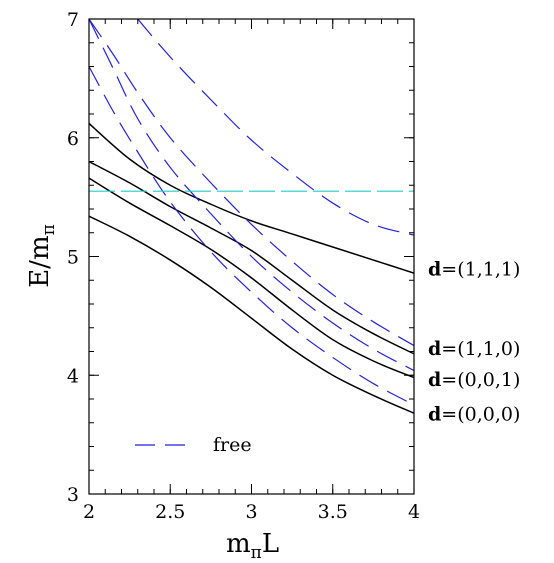 This screenshot has width=554, height=563. I want to click on y-tick-label: 7, so click(73, 20).